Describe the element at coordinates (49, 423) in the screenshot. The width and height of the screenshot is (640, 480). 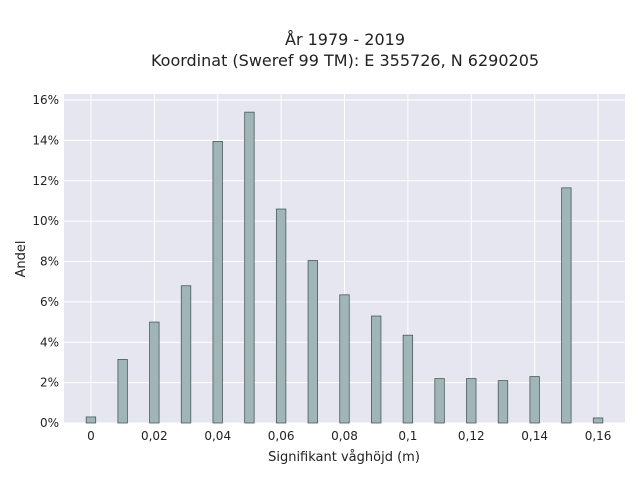
I see `y-tick-label: 0%` at that location.